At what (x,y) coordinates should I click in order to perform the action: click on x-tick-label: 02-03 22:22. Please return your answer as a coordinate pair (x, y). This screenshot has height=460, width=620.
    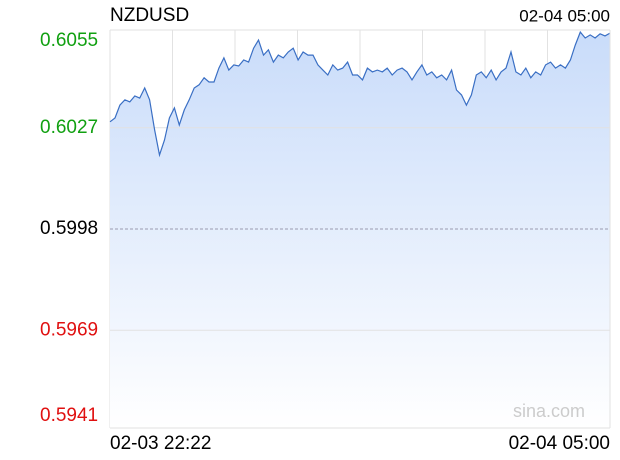
    Looking at the image, I should click on (160, 443).